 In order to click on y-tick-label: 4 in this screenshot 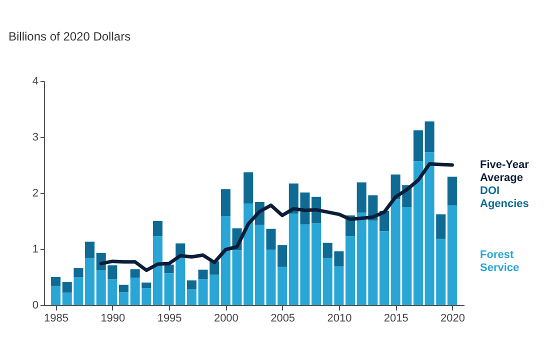, I will do `click(35, 82)`.